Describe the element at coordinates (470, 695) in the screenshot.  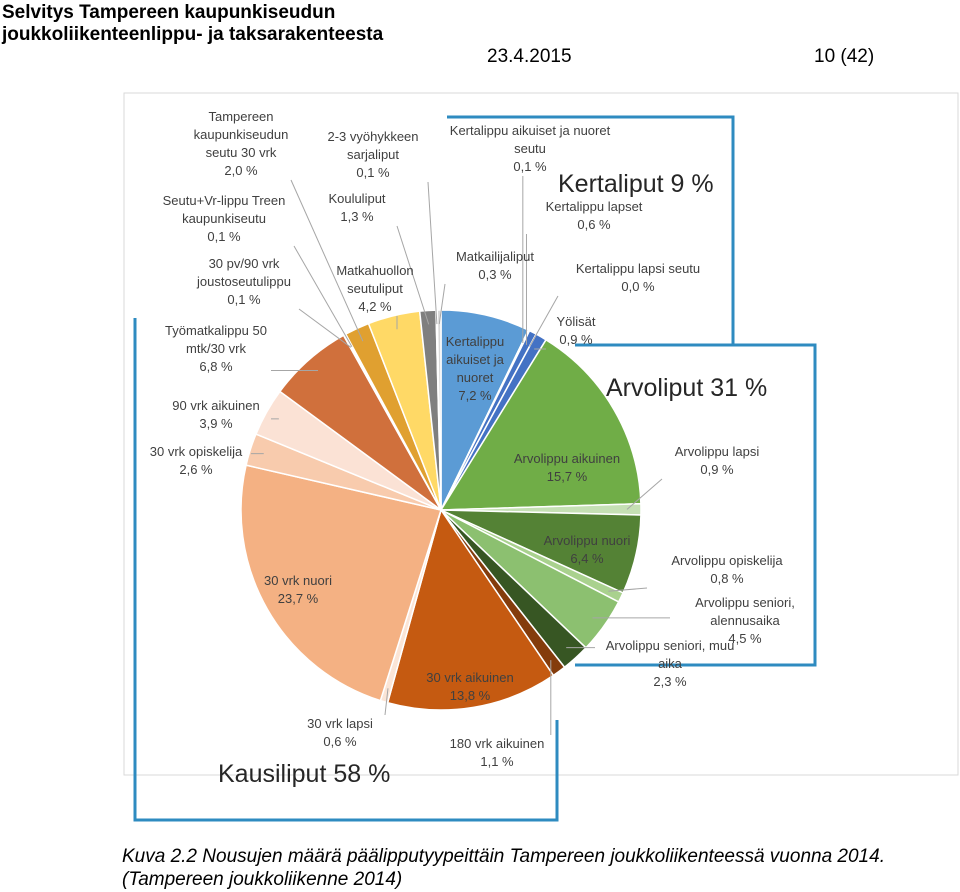
I see `value-label: 13,8 %` at that location.